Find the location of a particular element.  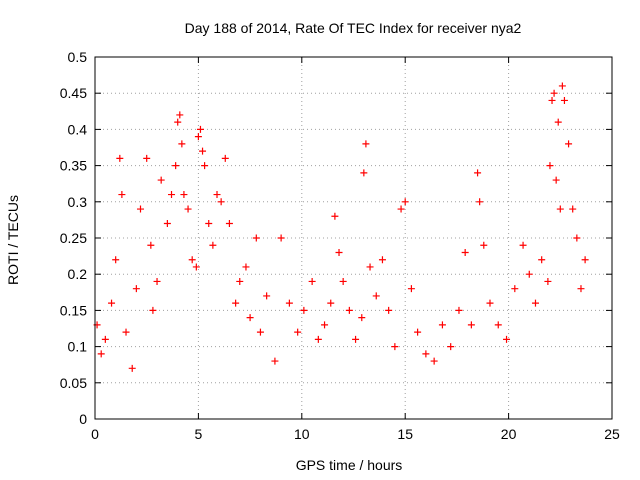

y-tick-label: 0.25 is located at coordinates (73, 238).